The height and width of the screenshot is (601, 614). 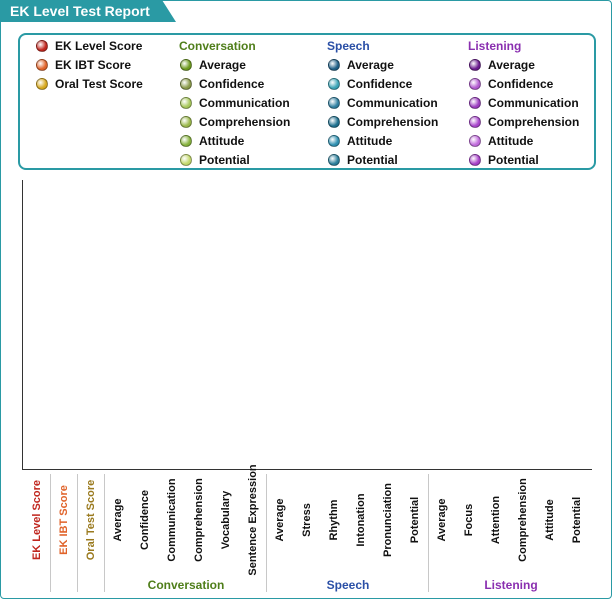 What do you see at coordinates (252, 519) in the screenshot?
I see `axis-label-conversation-5: Sentence Expression` at bounding box center [252, 519].